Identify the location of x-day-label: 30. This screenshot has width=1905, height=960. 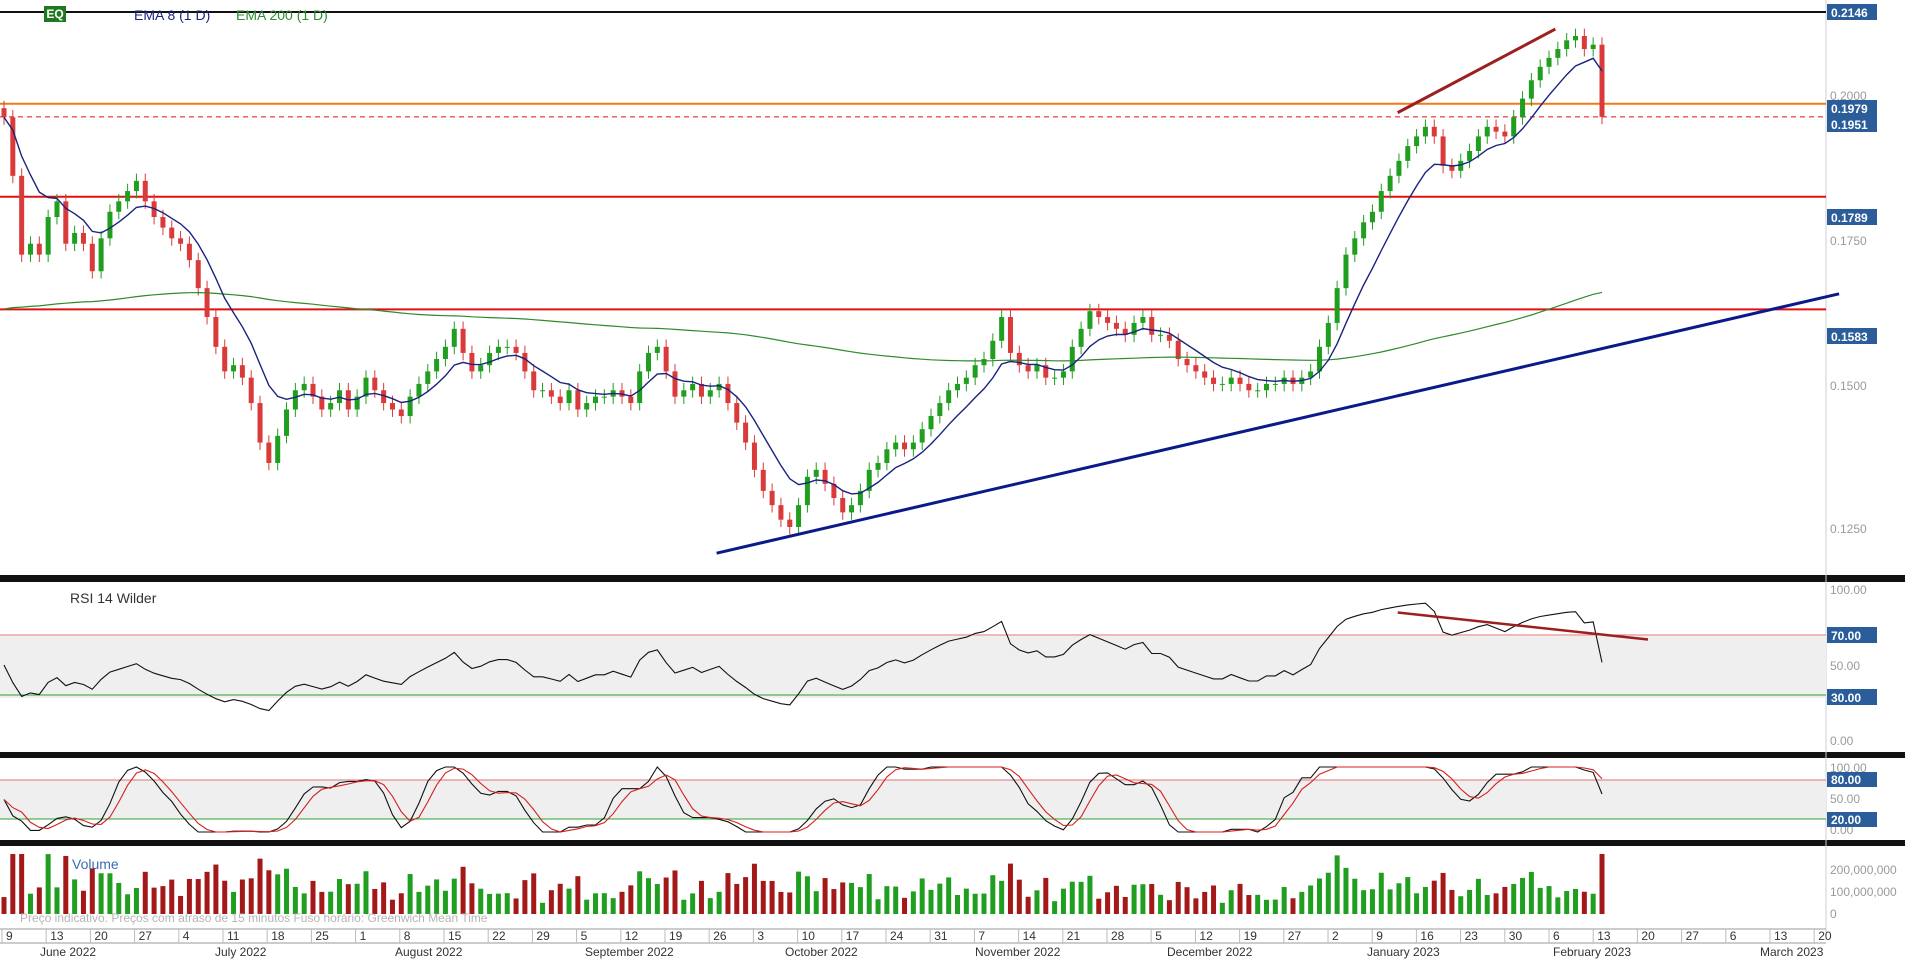
(1516, 936).